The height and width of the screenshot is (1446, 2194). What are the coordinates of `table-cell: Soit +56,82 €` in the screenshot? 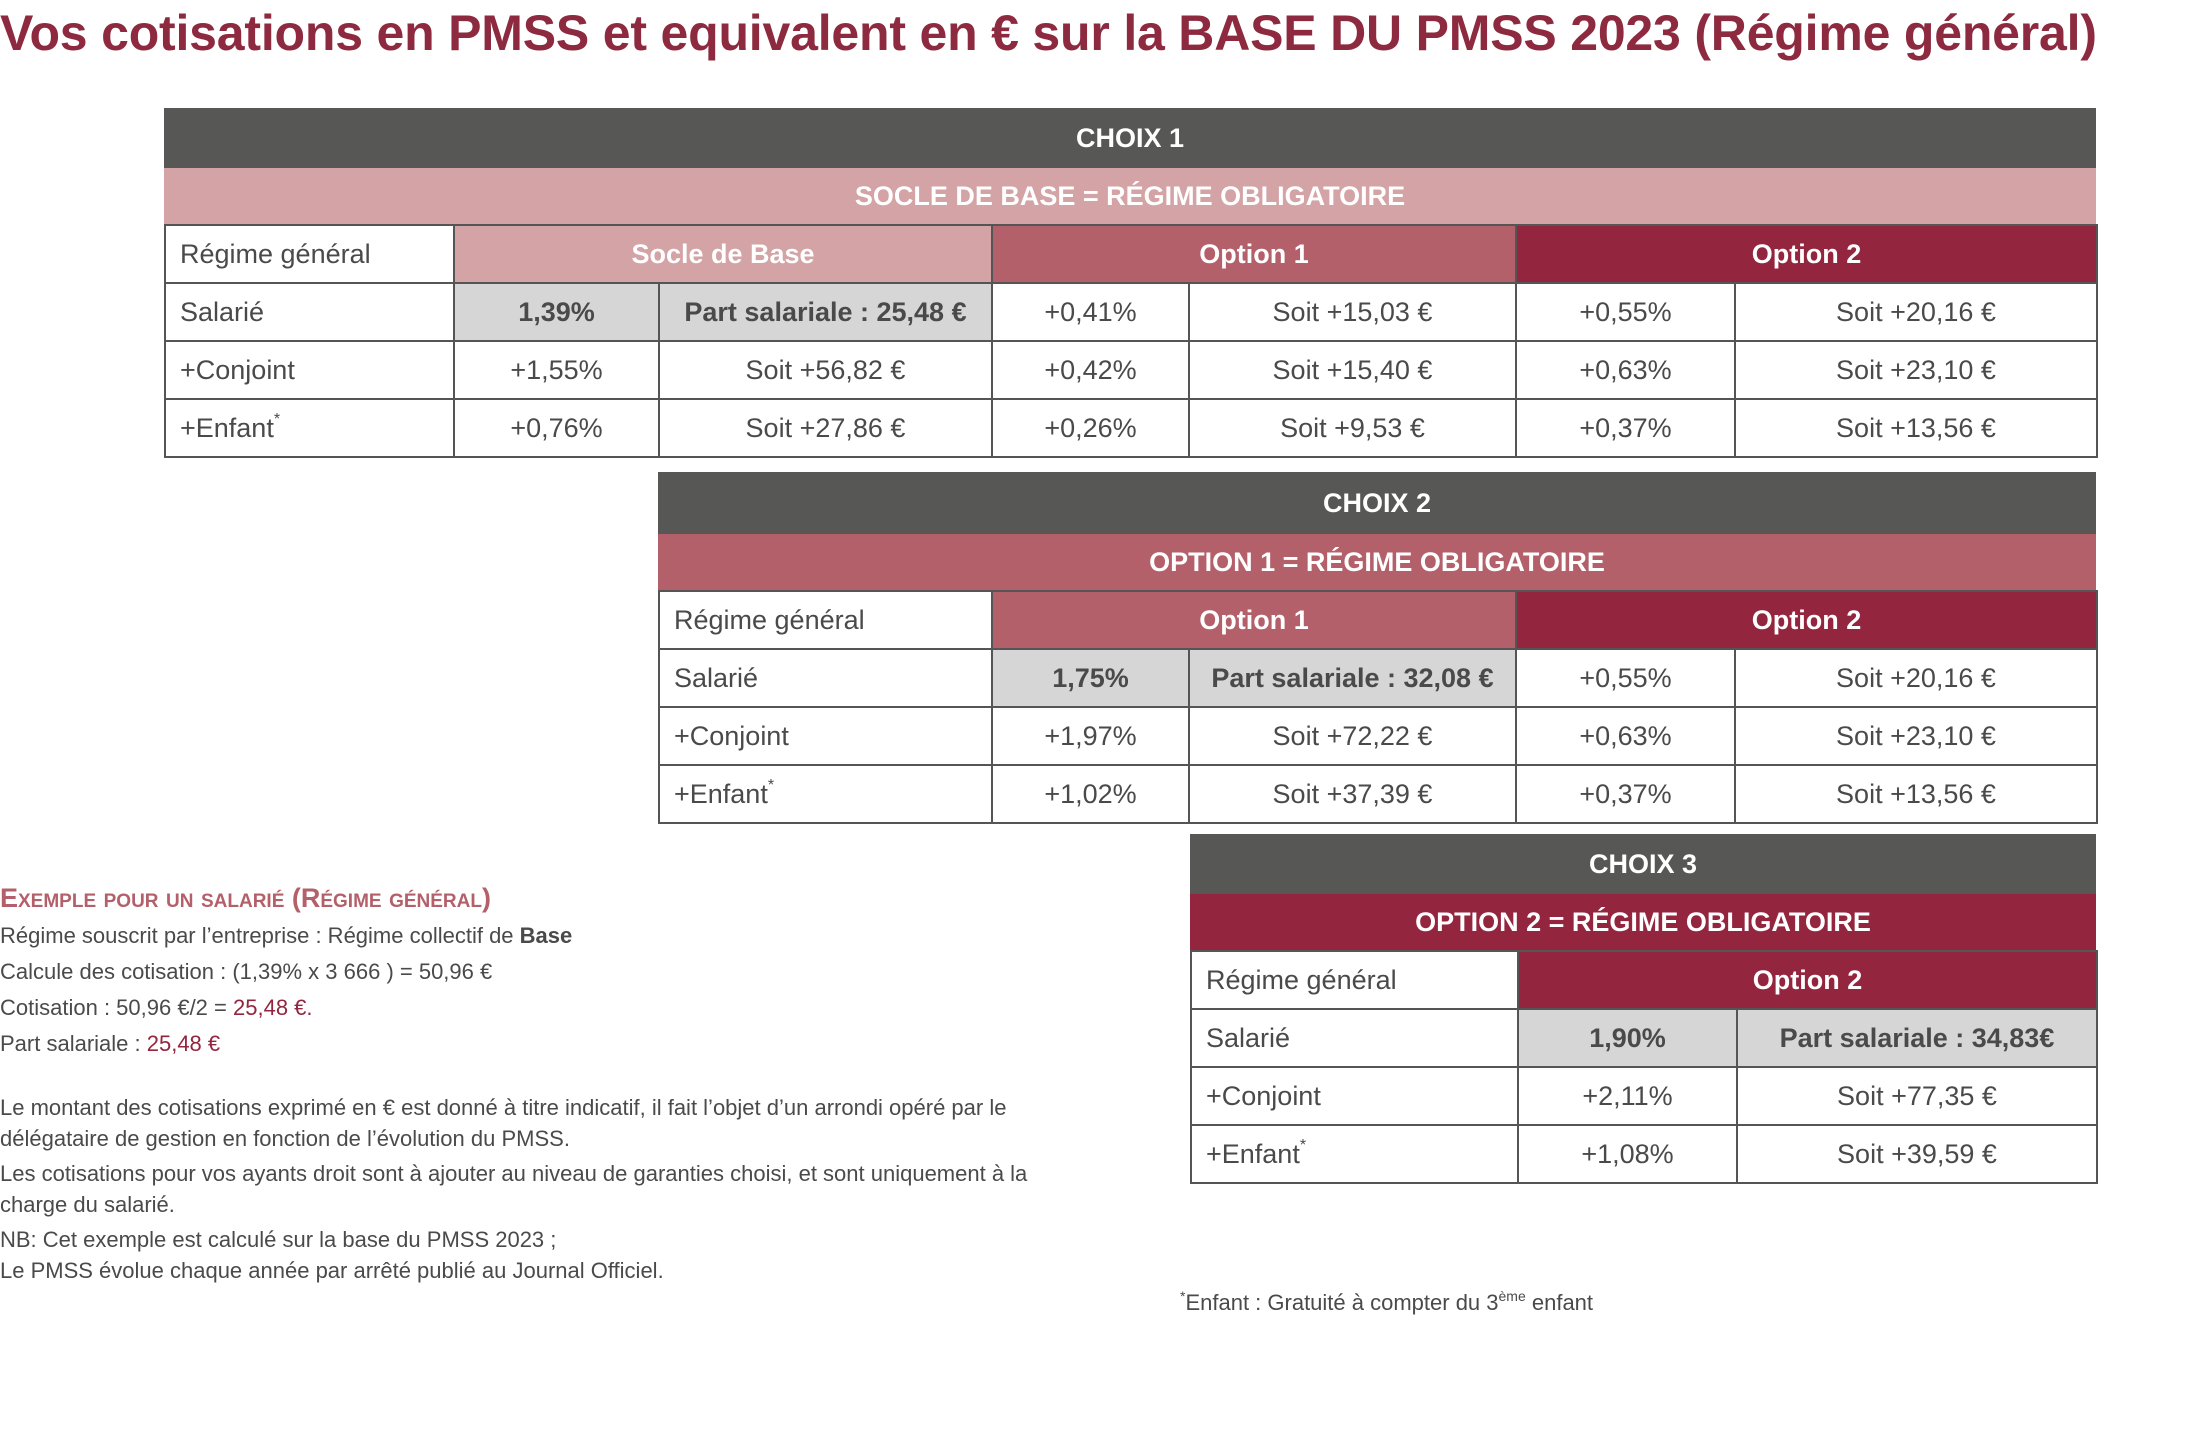 It's located at (825, 370).